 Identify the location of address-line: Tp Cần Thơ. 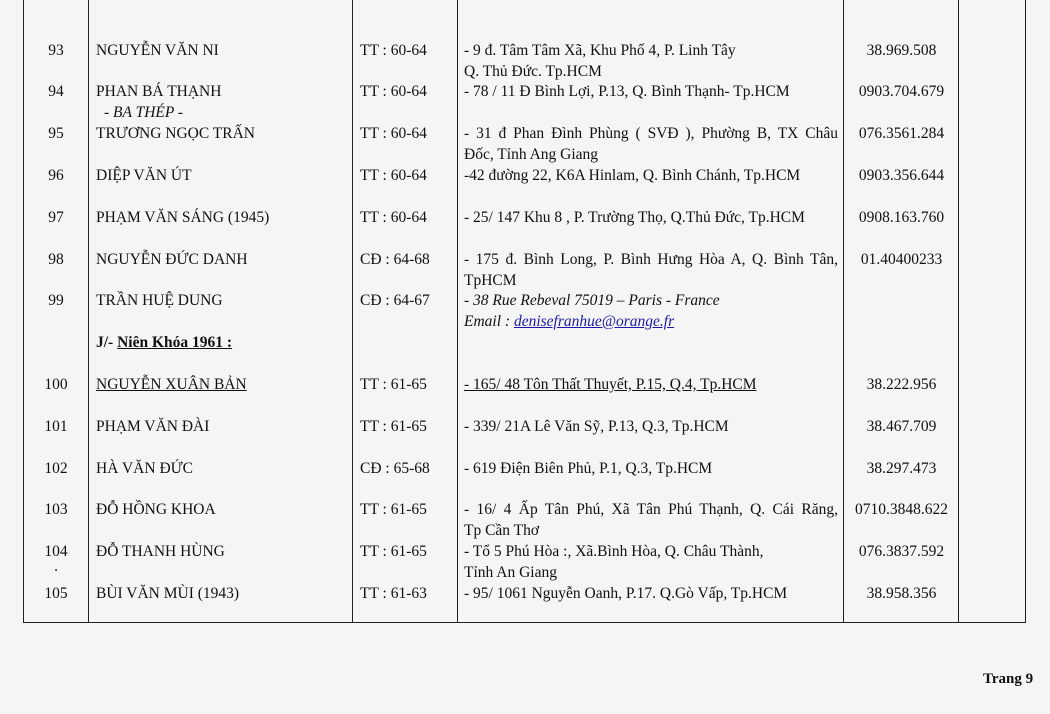
(502, 530).